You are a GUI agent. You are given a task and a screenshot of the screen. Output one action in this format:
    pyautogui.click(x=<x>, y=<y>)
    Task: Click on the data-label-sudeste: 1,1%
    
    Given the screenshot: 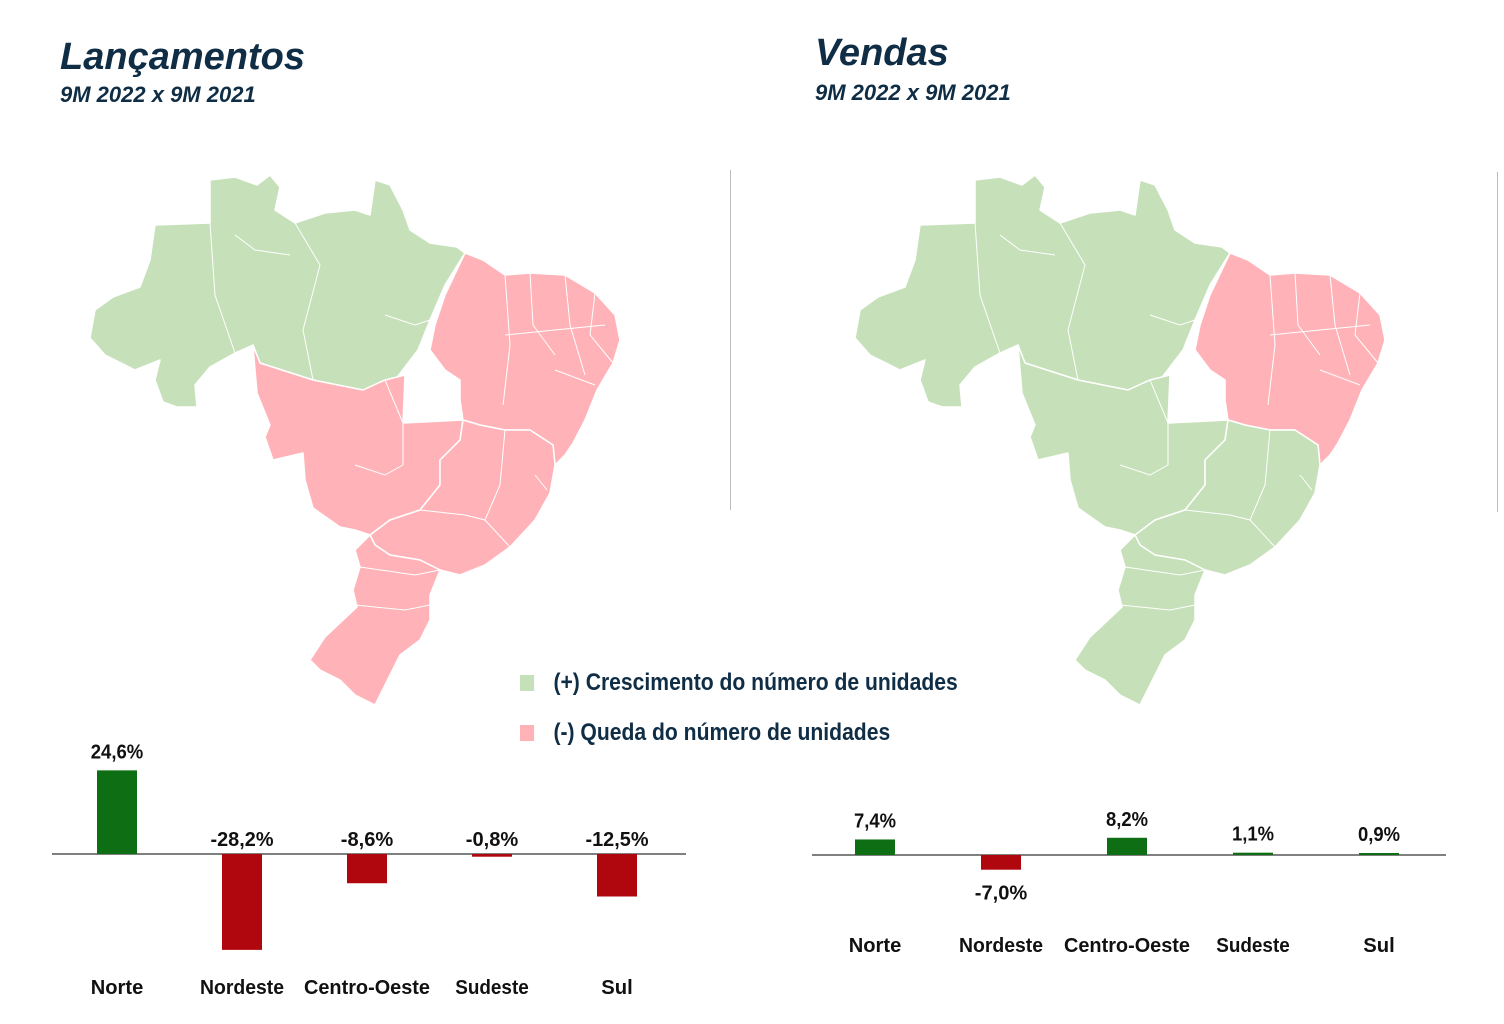 What is the action you would take?
    pyautogui.click(x=1253, y=835)
    